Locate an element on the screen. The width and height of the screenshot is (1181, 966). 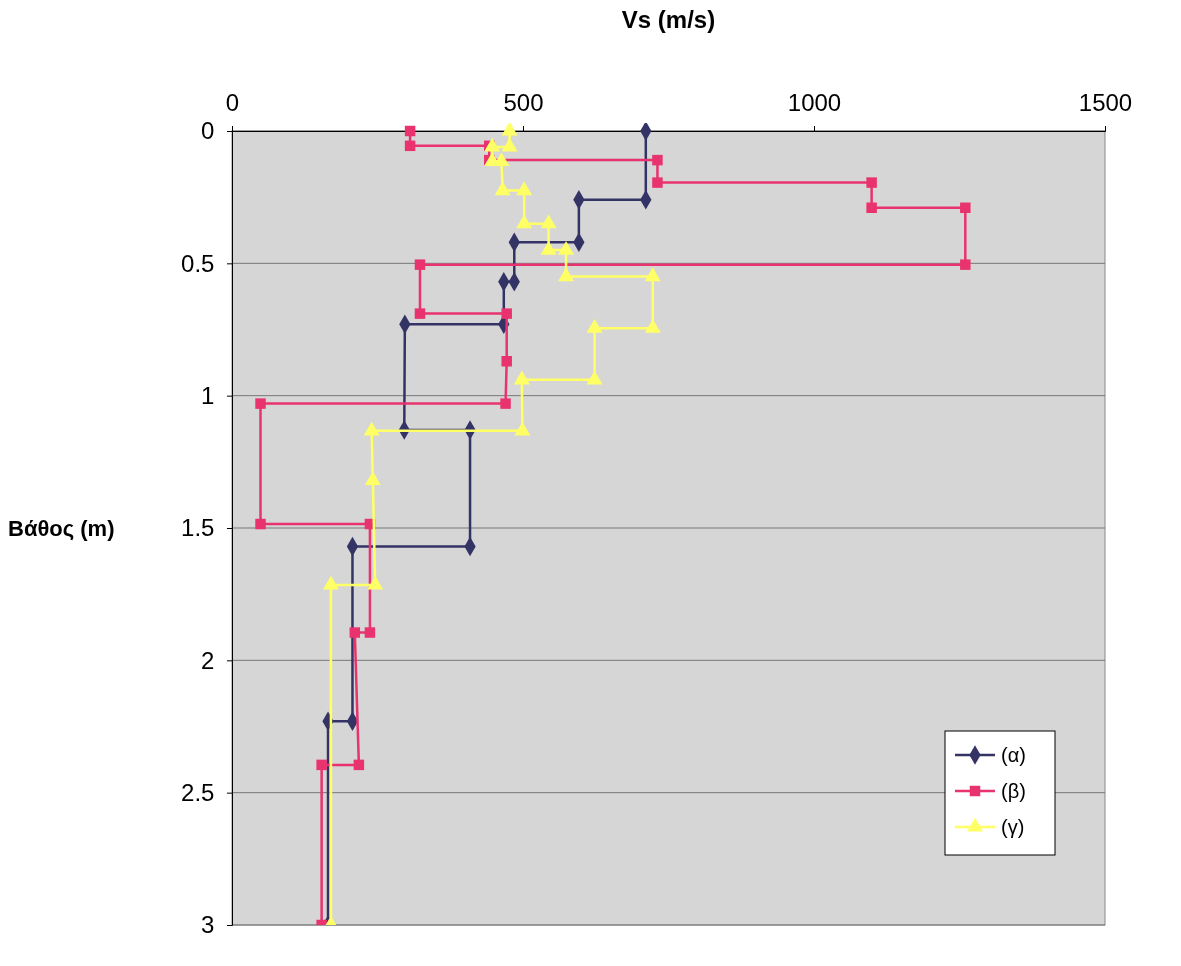
y-tick-label: 3 is located at coordinates (208, 925).